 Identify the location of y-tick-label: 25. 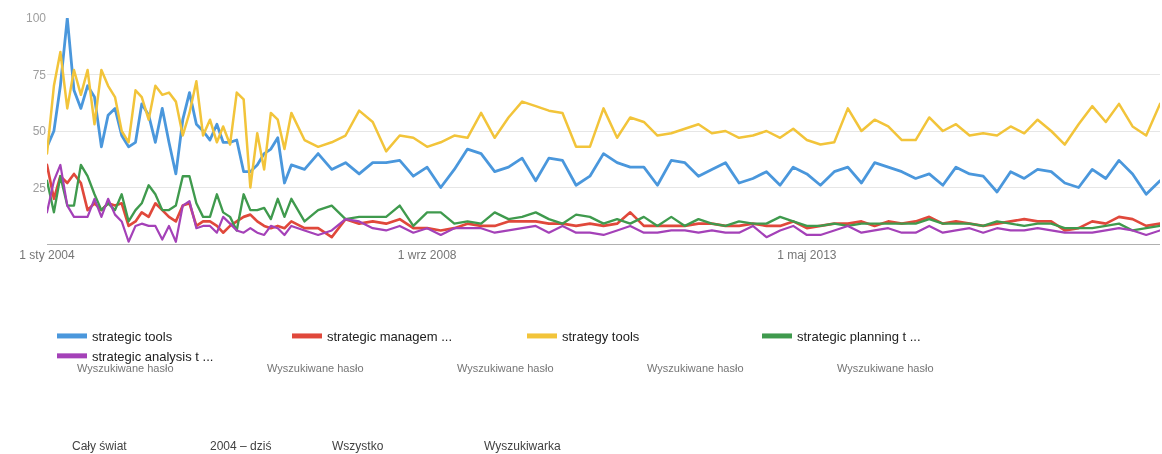
(39, 187).